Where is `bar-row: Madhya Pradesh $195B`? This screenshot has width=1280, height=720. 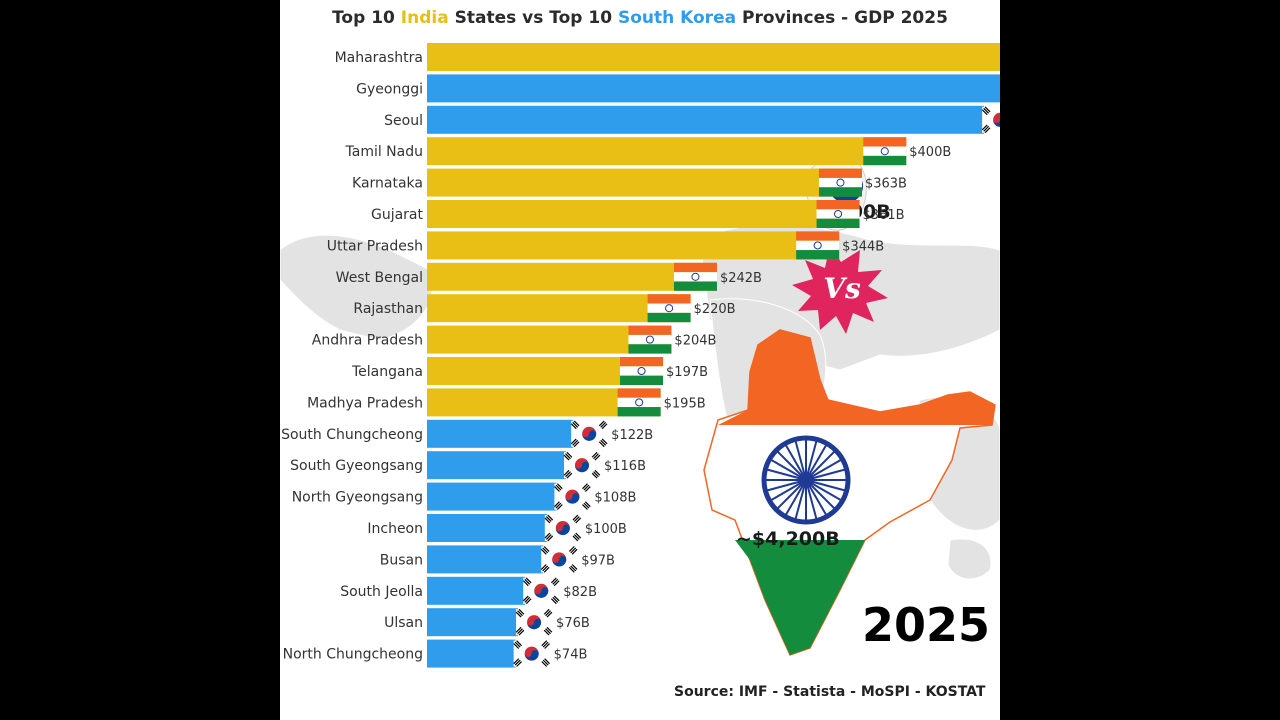 bar-row: Madhya Pradesh $195B is located at coordinates (506, 402).